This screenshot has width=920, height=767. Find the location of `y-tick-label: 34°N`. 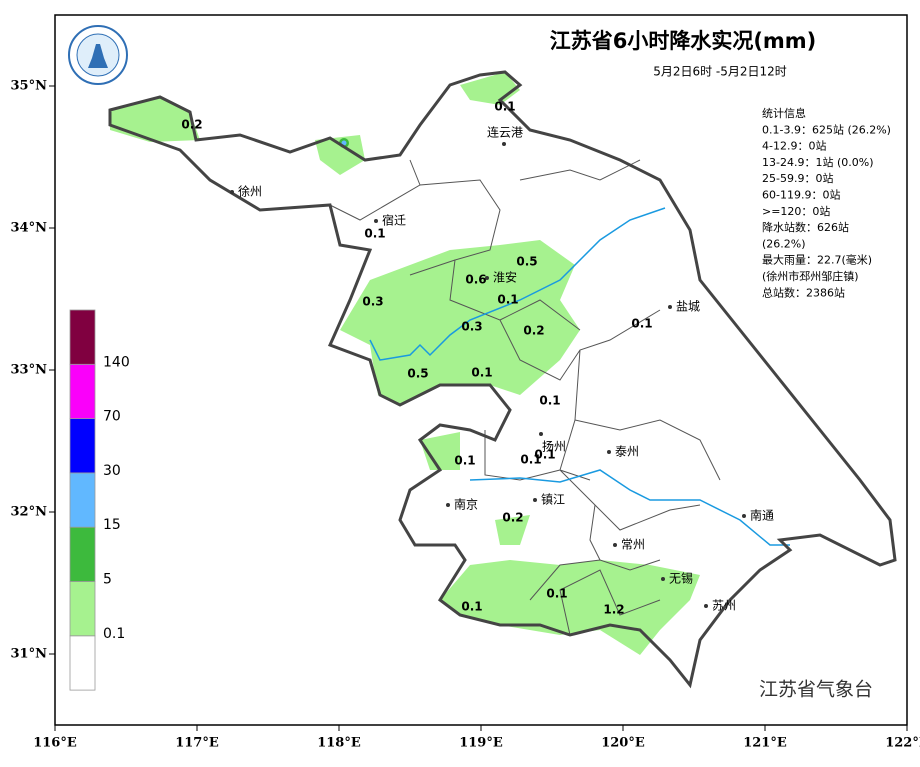

y-tick-label: 34°N is located at coordinates (29, 228).